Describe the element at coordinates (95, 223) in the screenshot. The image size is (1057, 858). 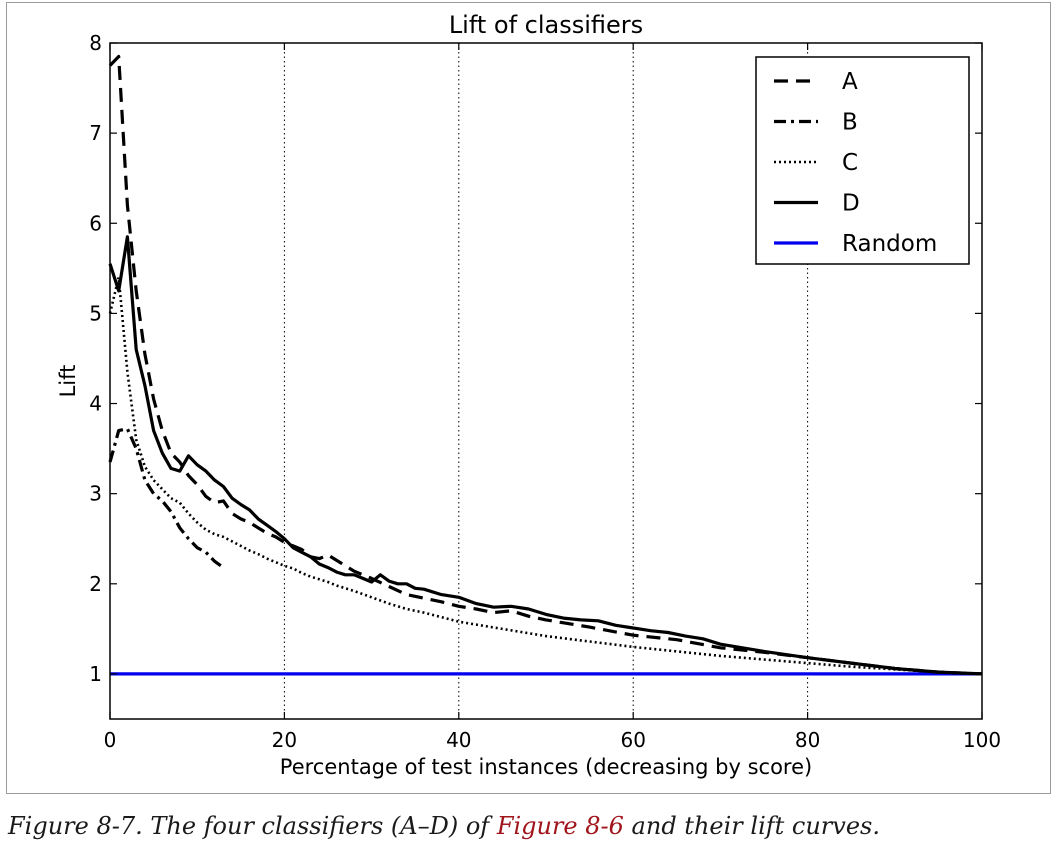
I see `y-tick-label: 6` at that location.